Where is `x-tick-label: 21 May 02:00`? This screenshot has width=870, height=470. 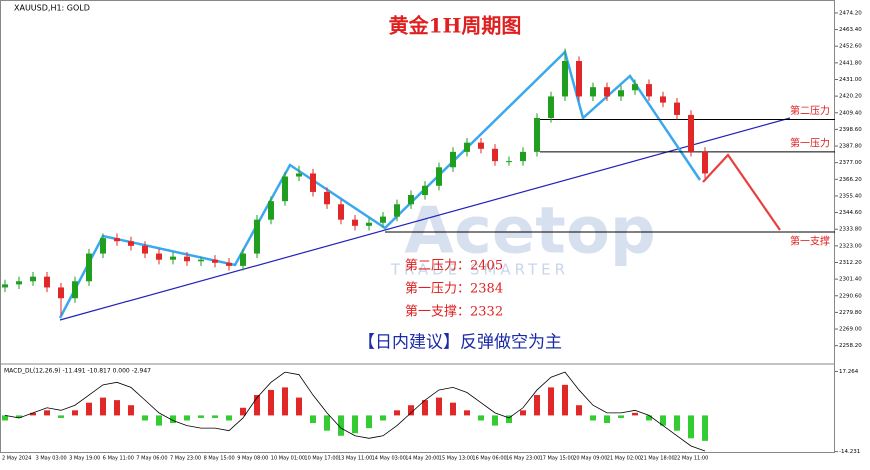
x-tick-label: 21 May 02:00 is located at coordinates (624, 459).